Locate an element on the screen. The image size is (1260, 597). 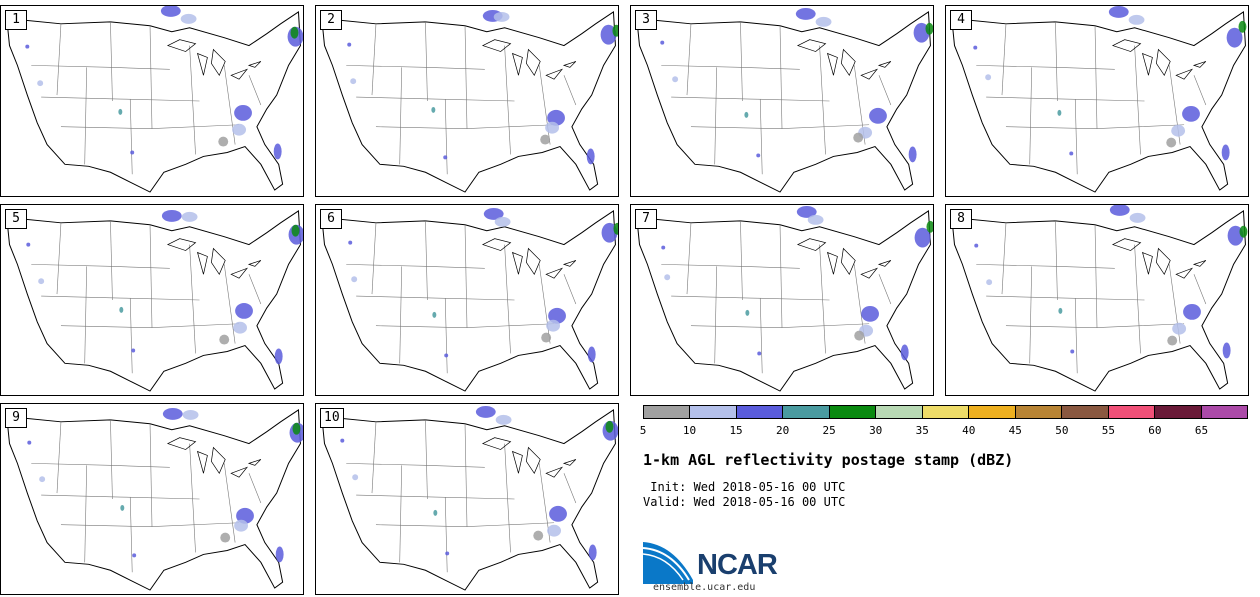
colorbar-tick-label: 60 is located at coordinates (1155, 430).